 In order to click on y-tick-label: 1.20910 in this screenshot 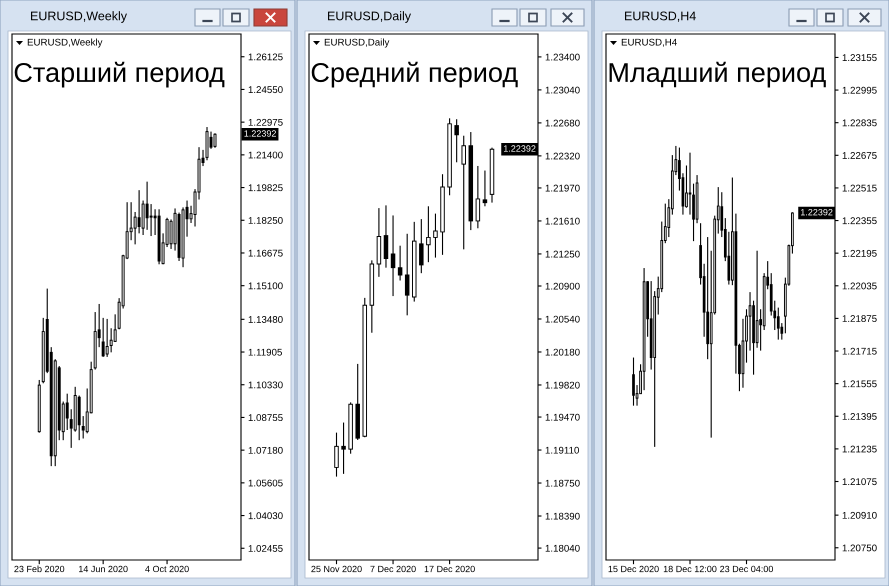, I will do `click(859, 515)`.